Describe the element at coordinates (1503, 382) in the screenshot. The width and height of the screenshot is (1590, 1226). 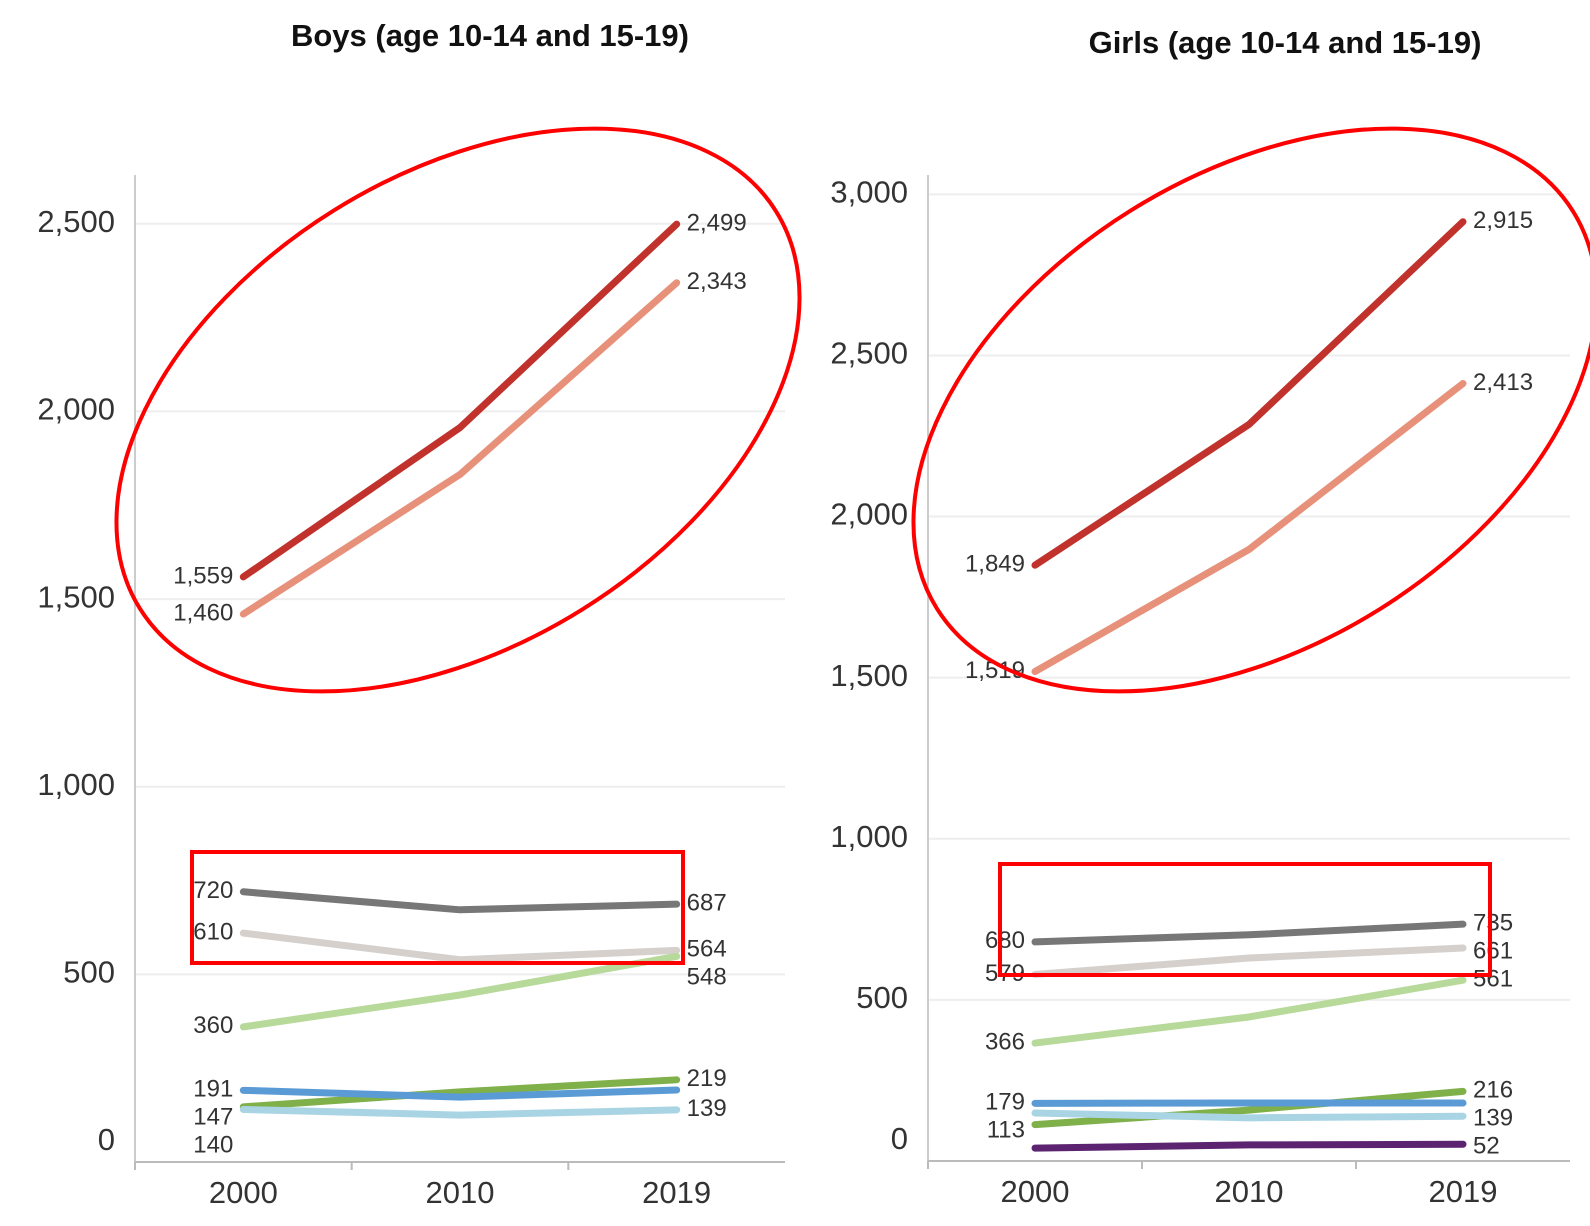
I see `data-label: 2,413` at that location.